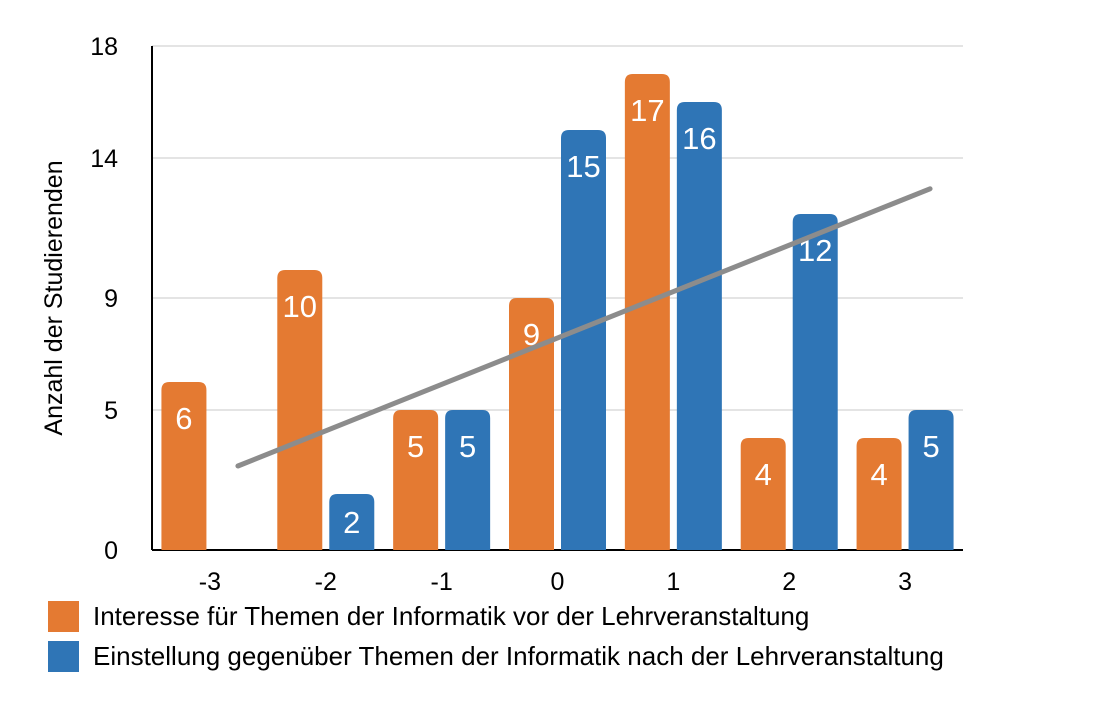  I want to click on x-tick-labels: -3 -2 -1 0 1 2 3, so click(555, 582).